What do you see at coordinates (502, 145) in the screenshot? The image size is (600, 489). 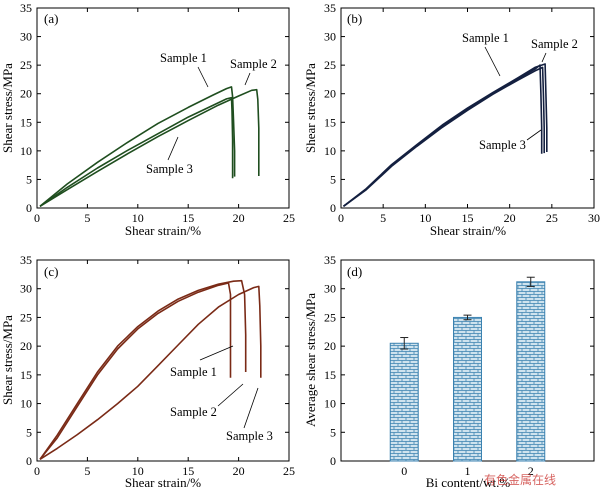 I see `annotation-b-sample-3: Sample 3` at bounding box center [502, 145].